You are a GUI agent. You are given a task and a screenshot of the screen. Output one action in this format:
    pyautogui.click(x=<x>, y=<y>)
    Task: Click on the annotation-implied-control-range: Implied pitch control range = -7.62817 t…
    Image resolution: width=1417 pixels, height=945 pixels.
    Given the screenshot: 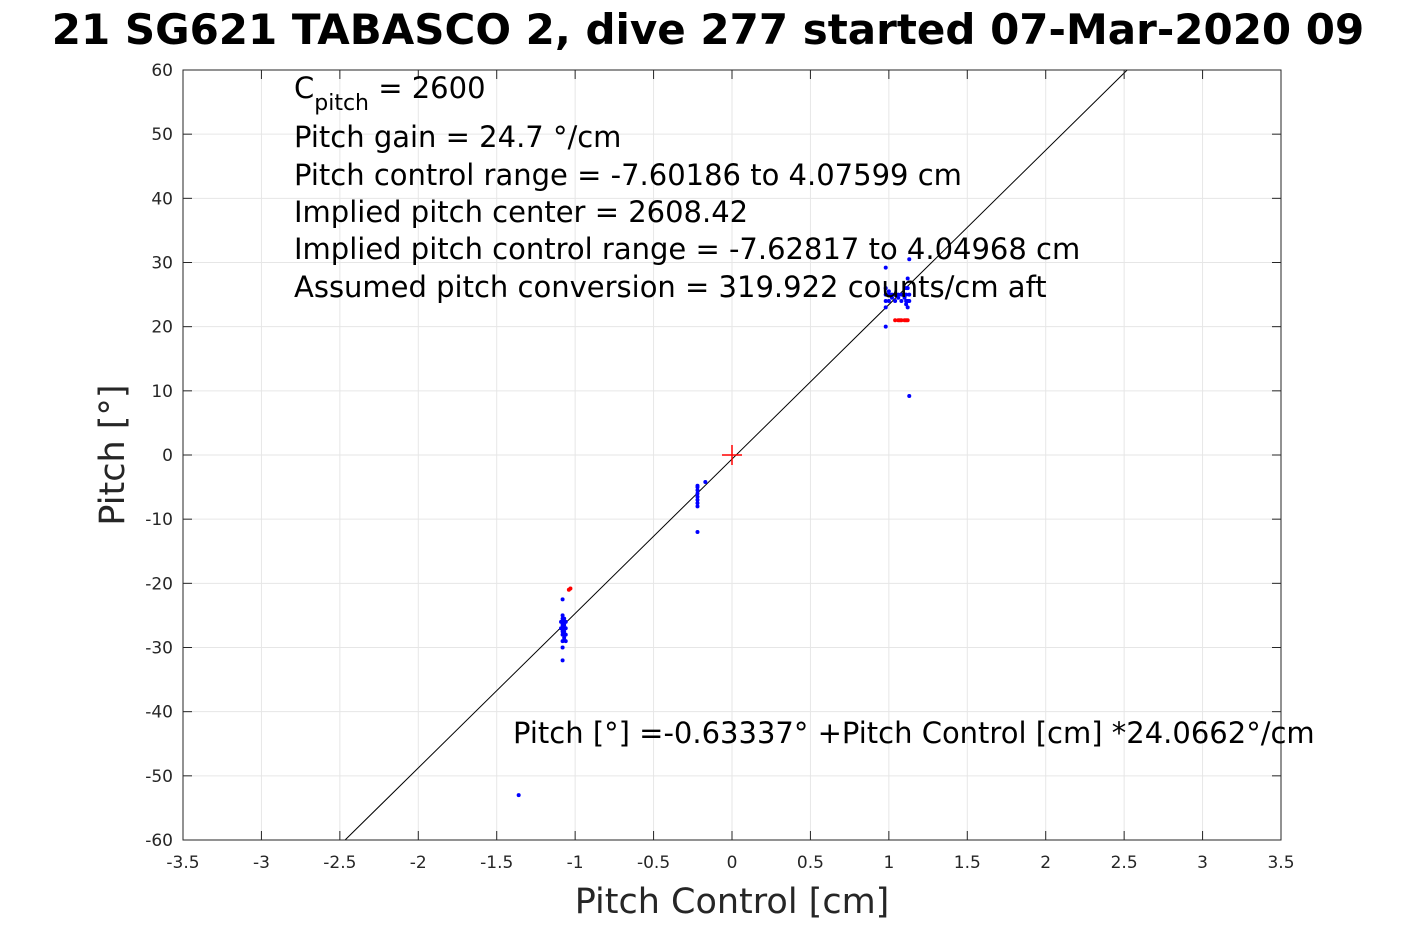 What is the action you would take?
    pyautogui.click(x=687, y=249)
    